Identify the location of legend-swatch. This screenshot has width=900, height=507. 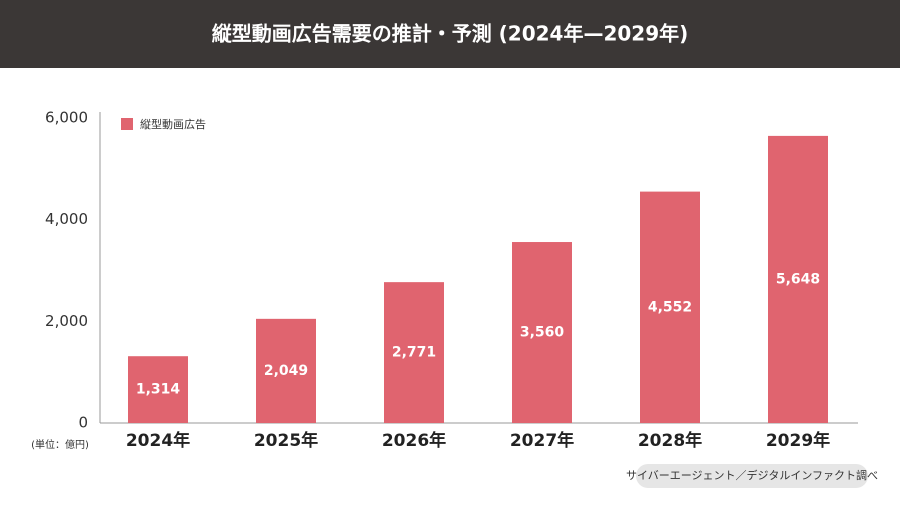
(127, 124).